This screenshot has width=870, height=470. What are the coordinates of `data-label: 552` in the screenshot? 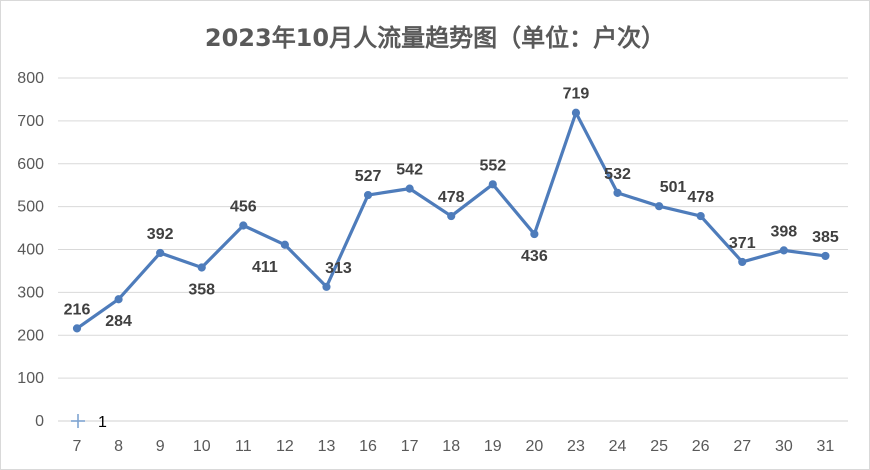 It's located at (492, 165).